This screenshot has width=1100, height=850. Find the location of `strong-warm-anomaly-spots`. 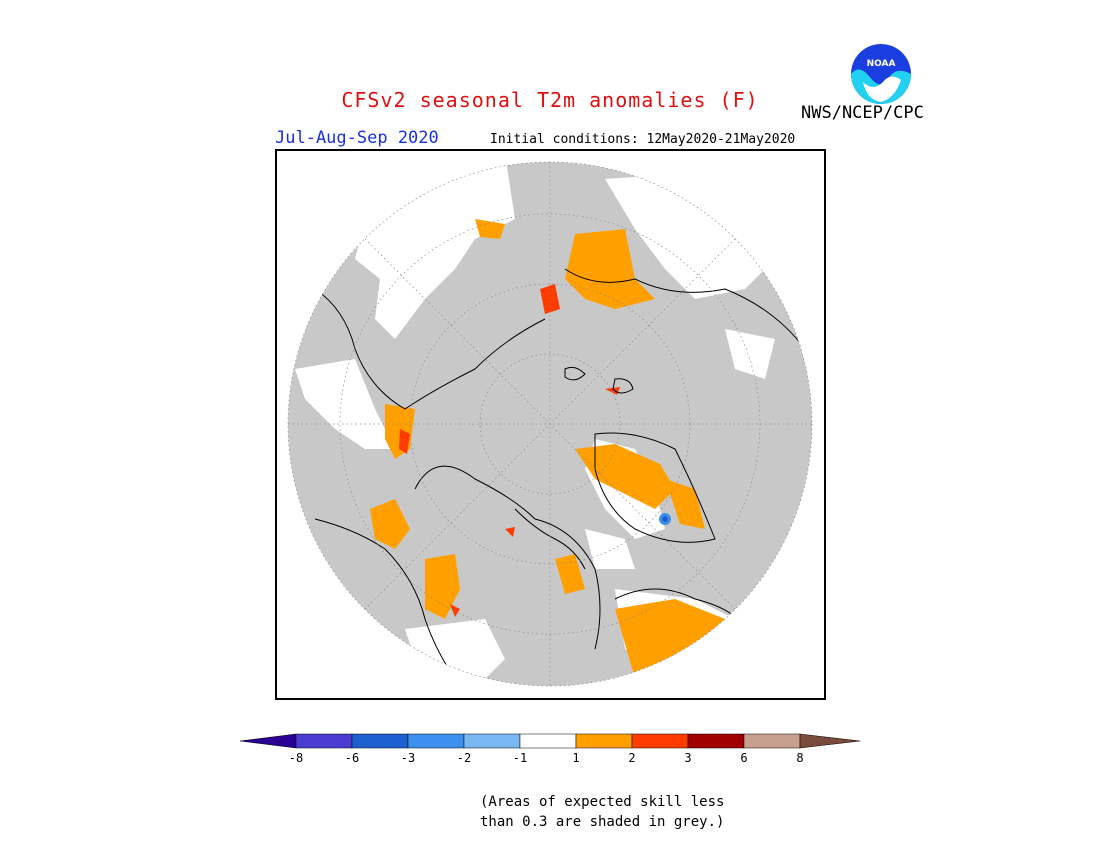

strong-warm-anomaly-spots is located at coordinates (509, 450).